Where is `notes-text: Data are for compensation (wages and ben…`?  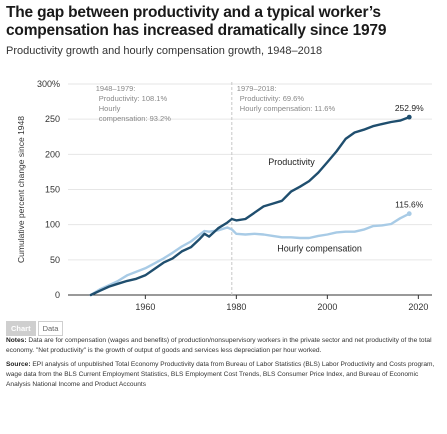
notes-text: Data are for compensation (wages and ben… is located at coordinates (219, 345).